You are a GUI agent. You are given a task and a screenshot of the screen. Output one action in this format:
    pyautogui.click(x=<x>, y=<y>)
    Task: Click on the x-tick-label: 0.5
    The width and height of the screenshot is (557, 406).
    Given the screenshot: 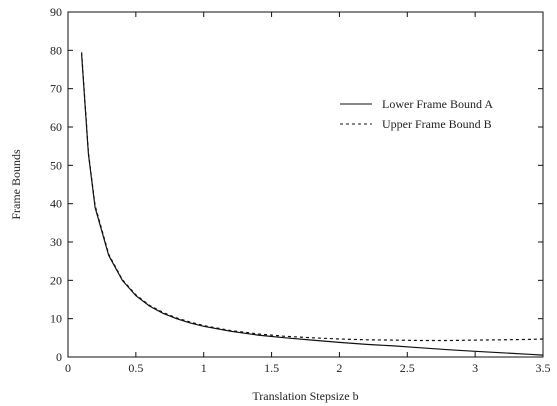 What is the action you would take?
    pyautogui.click(x=135, y=368)
    